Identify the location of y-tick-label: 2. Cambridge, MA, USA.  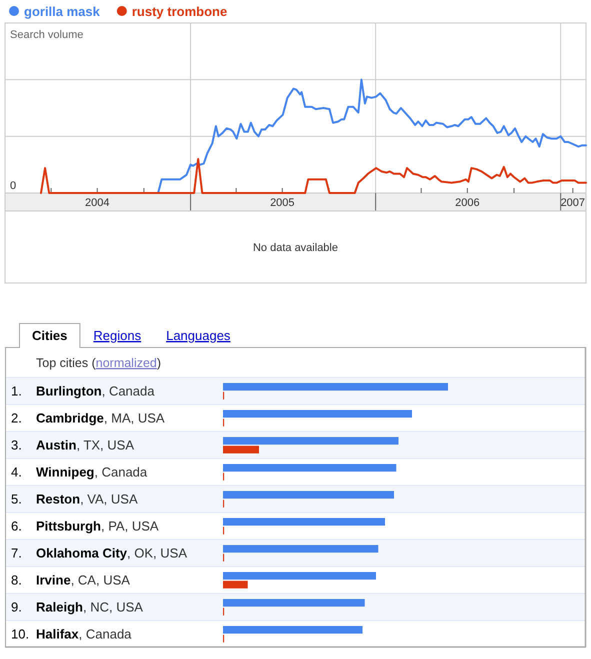
(88, 418).